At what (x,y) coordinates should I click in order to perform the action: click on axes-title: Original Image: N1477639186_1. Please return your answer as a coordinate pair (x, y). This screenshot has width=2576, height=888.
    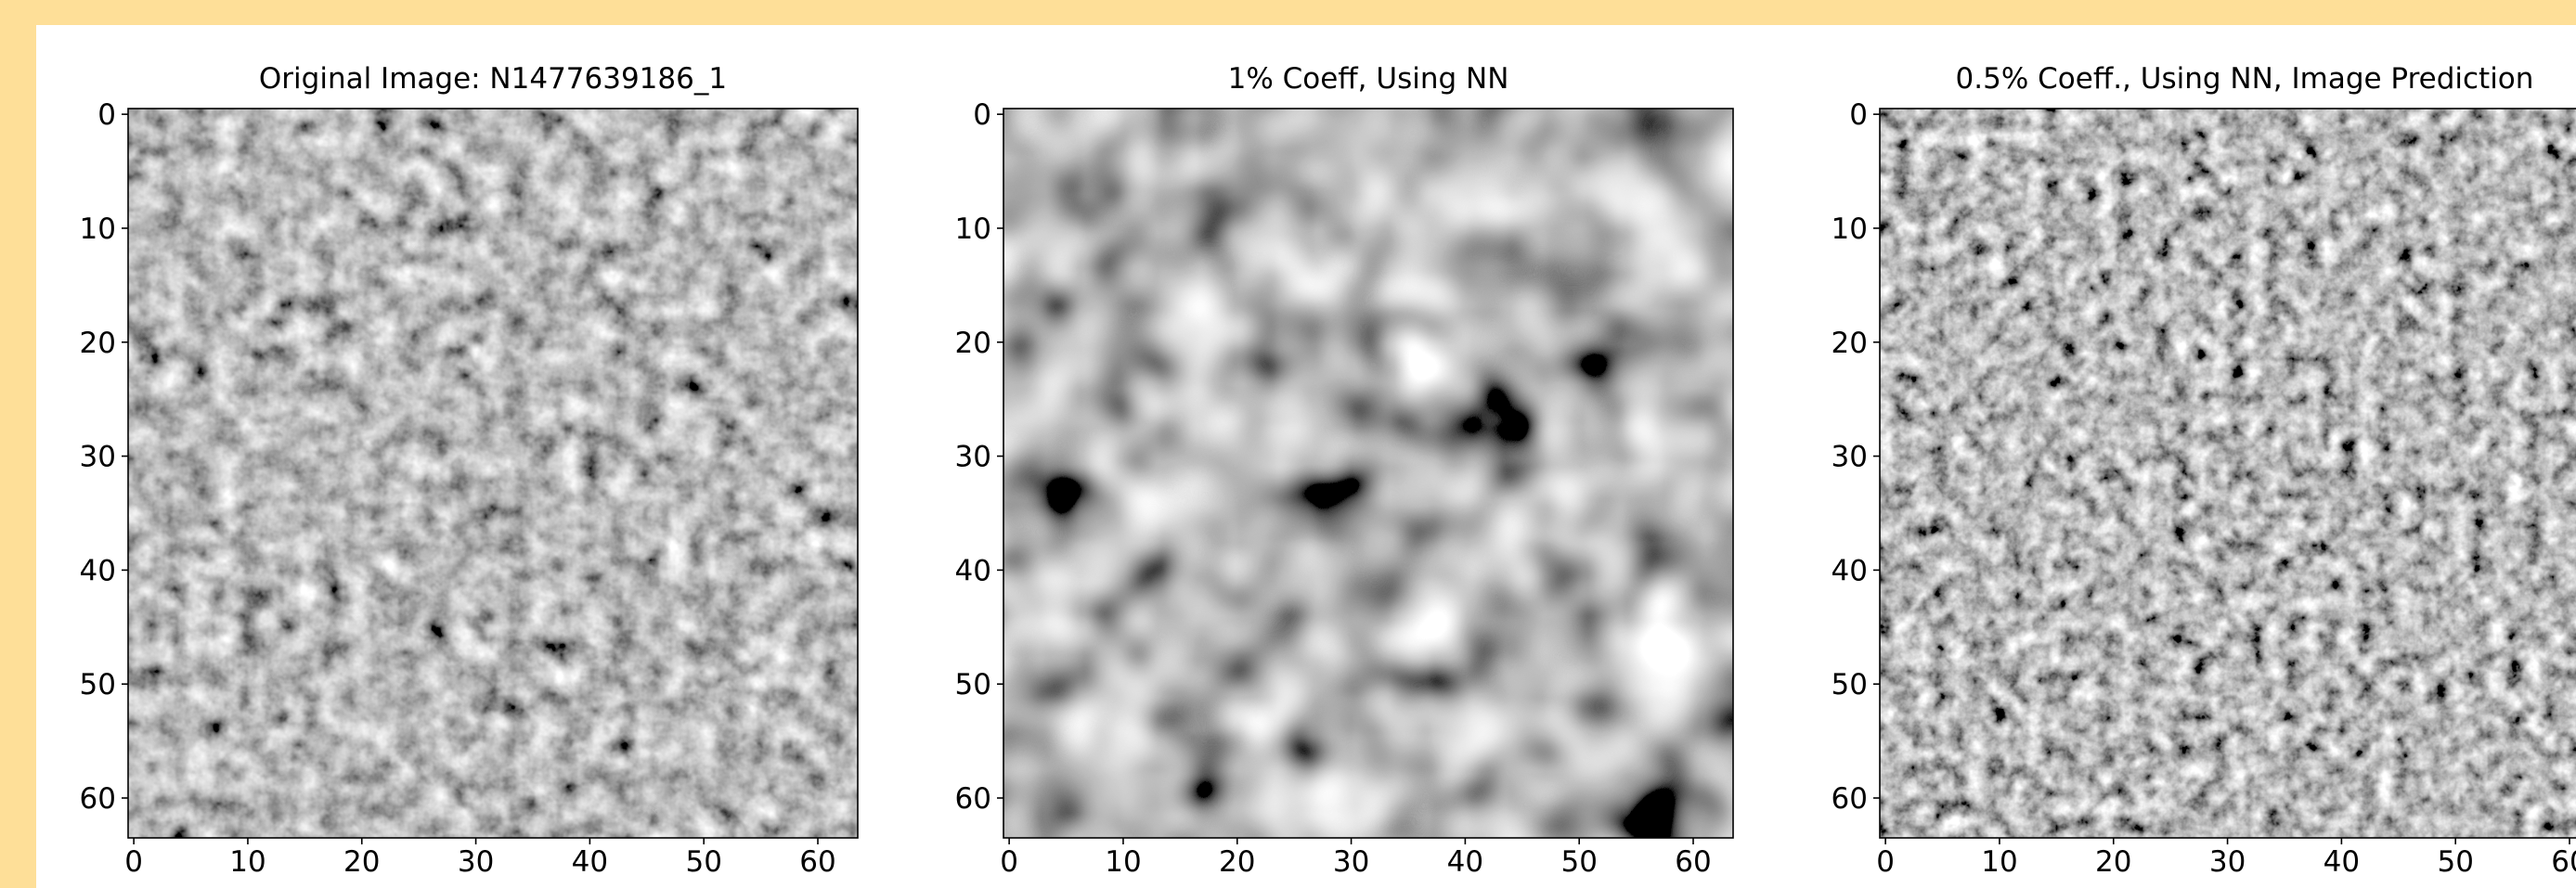
    Looking at the image, I should click on (493, 79).